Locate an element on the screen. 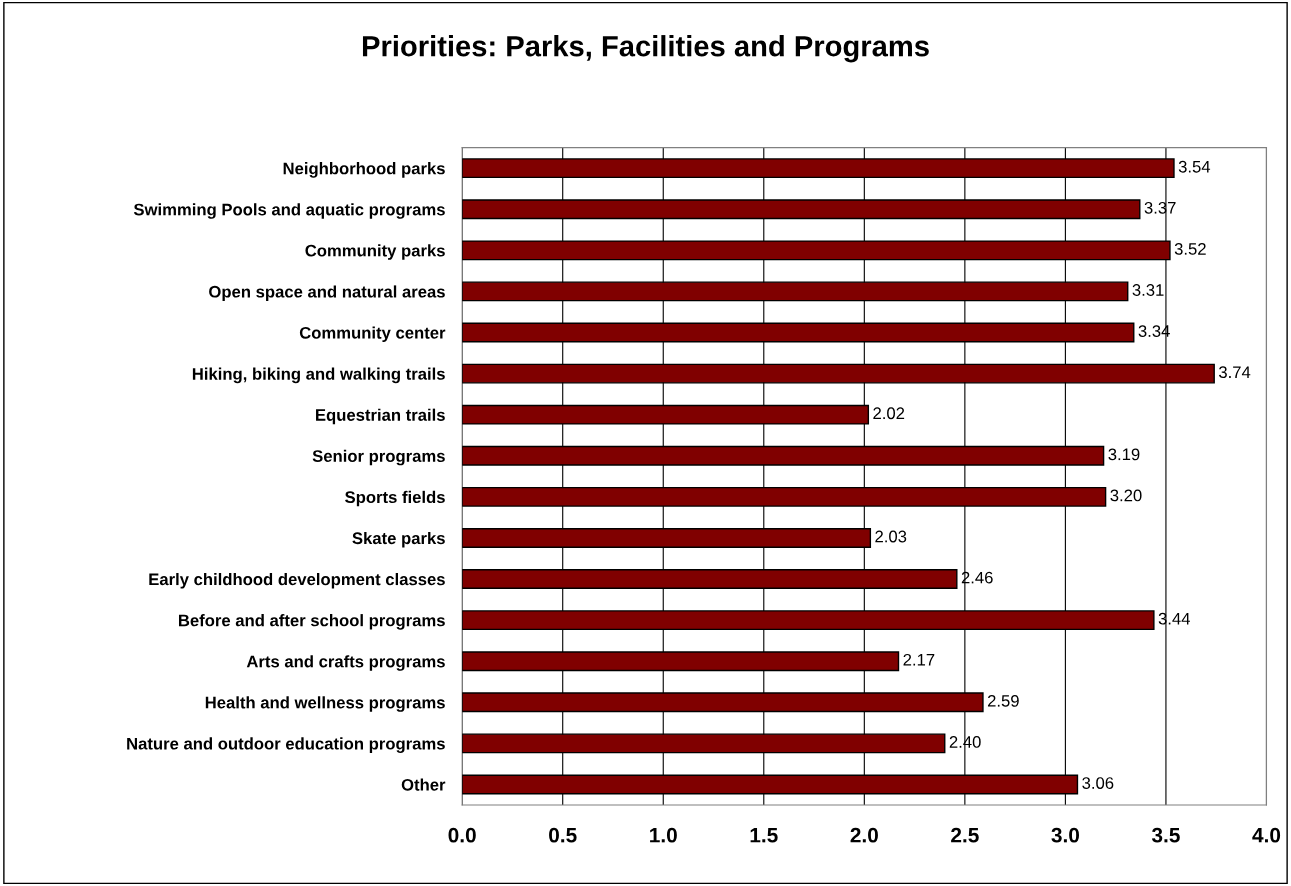 This screenshot has width=1291, height=886. y-tick-label: Swimming Pools and aquatic programs is located at coordinates (289, 211).